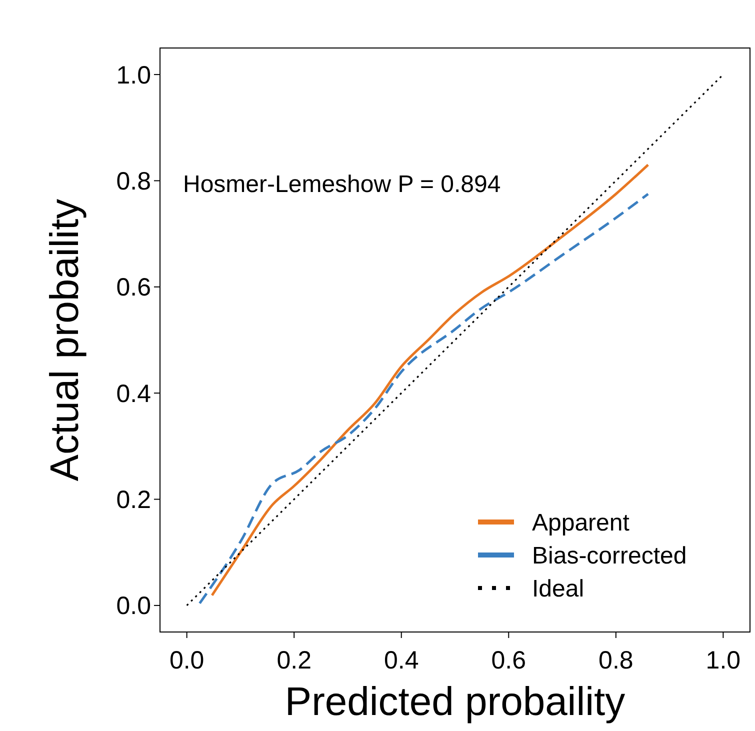 Image resolution: width=755 pixels, height=731 pixels. Describe the element at coordinates (133, 181) in the screenshot. I see `y-tick-label: 0.8` at that location.